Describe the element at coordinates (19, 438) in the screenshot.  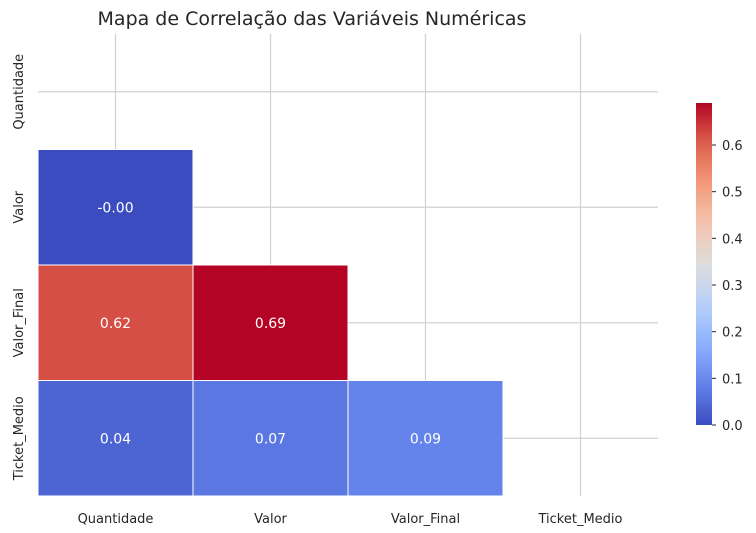
I see `y-tick-label: Ticket_Medio` at that location.